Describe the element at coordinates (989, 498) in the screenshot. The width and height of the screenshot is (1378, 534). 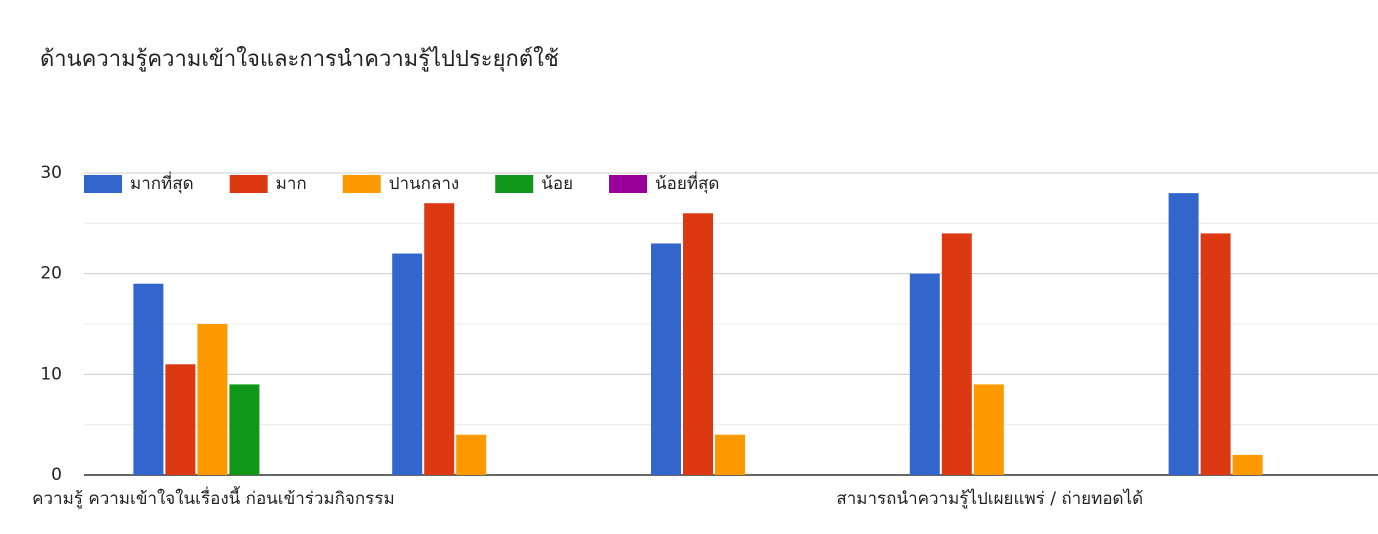
I see `x-tick-label: สามารถนำความรู้ไปเผยแพร่ / ถ่ายทอดได้` at that location.